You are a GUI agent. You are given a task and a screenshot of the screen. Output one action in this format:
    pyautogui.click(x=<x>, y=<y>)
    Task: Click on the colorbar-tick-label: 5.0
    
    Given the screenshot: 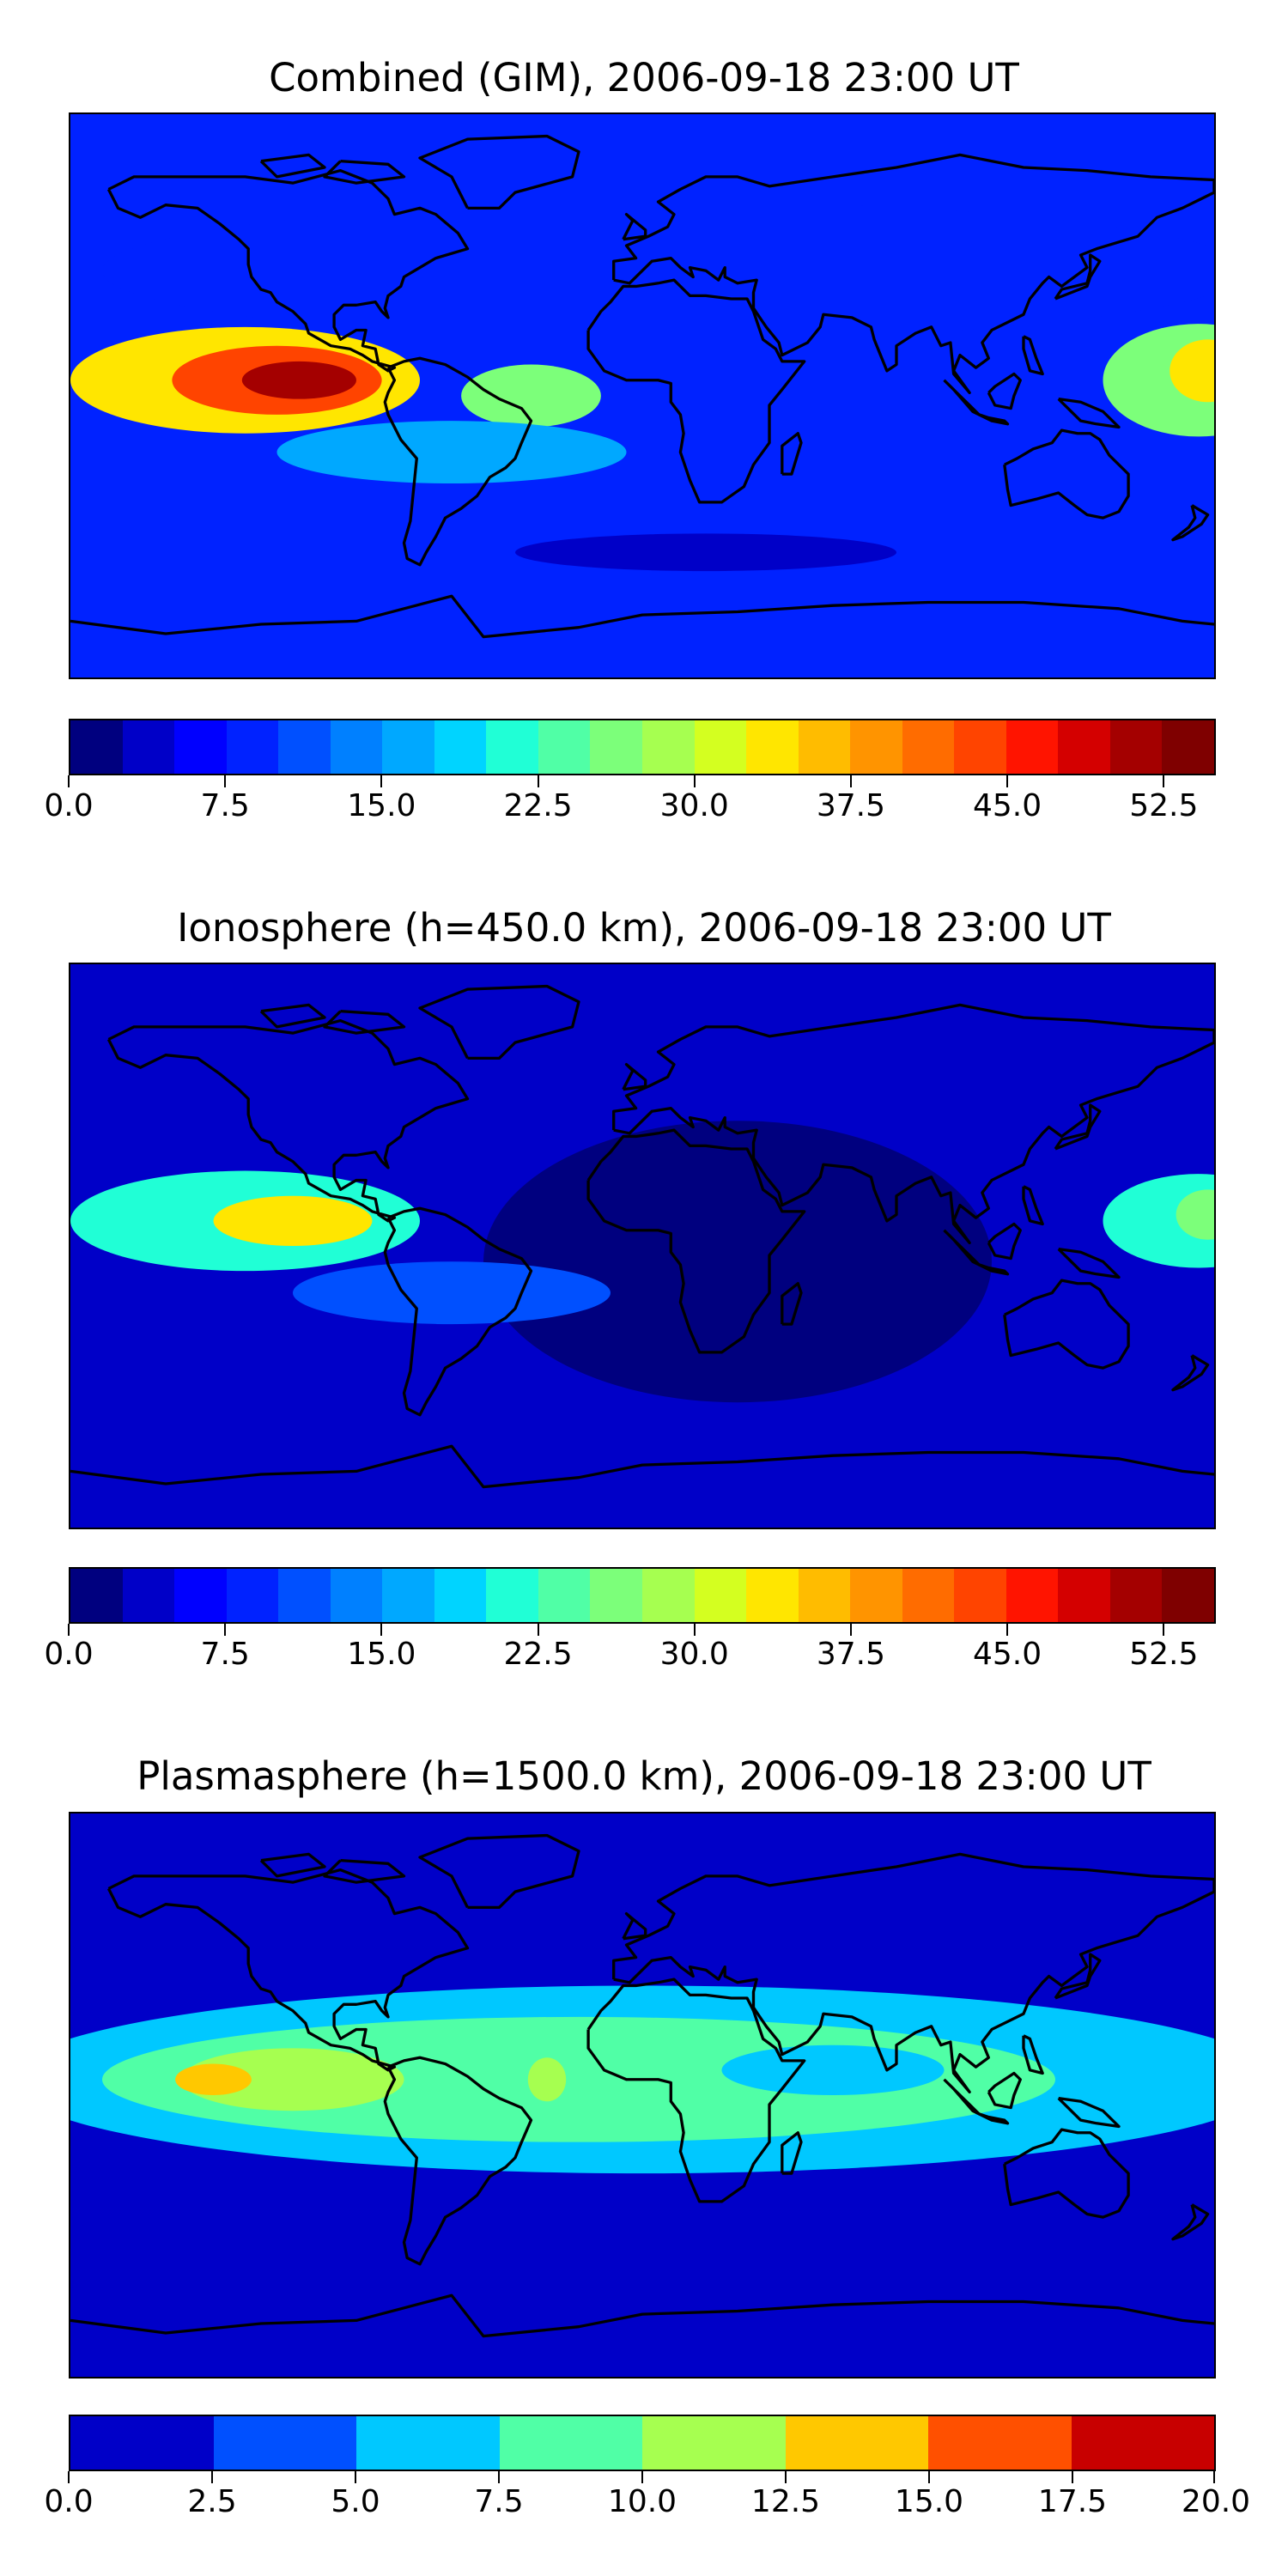 What is the action you would take?
    pyautogui.click(x=355, y=2501)
    